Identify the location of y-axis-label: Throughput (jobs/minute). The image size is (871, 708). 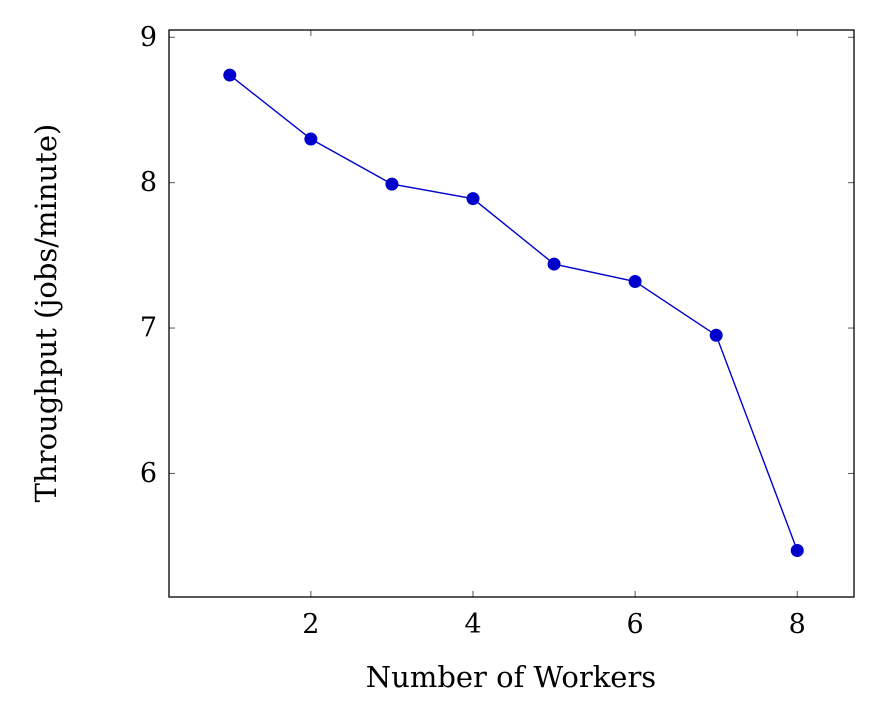
(46, 313).